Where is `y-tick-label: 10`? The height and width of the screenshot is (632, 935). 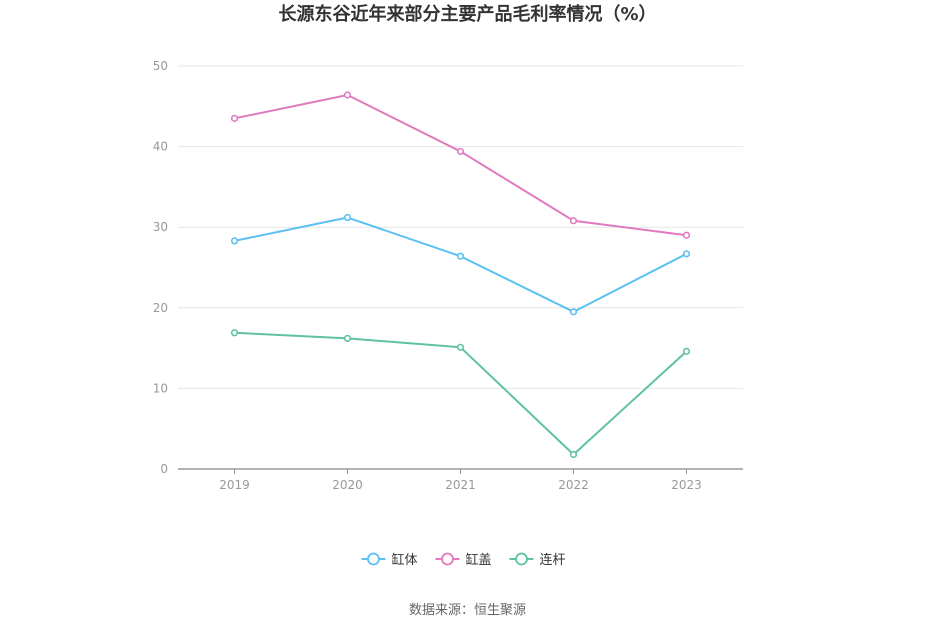
y-tick-label: 10 is located at coordinates (160, 388).